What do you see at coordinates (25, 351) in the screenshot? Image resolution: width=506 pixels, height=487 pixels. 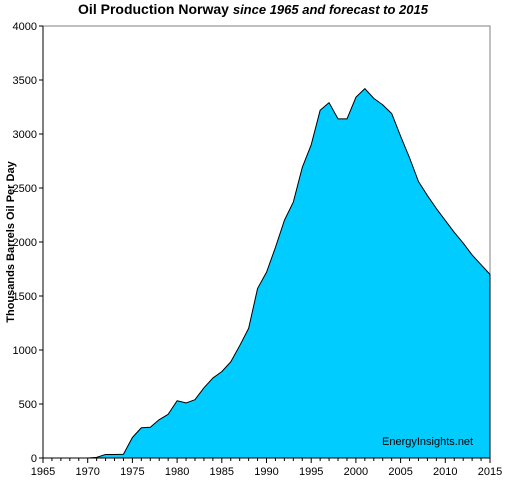 I see `y-tick-label: 1000` at bounding box center [25, 351].